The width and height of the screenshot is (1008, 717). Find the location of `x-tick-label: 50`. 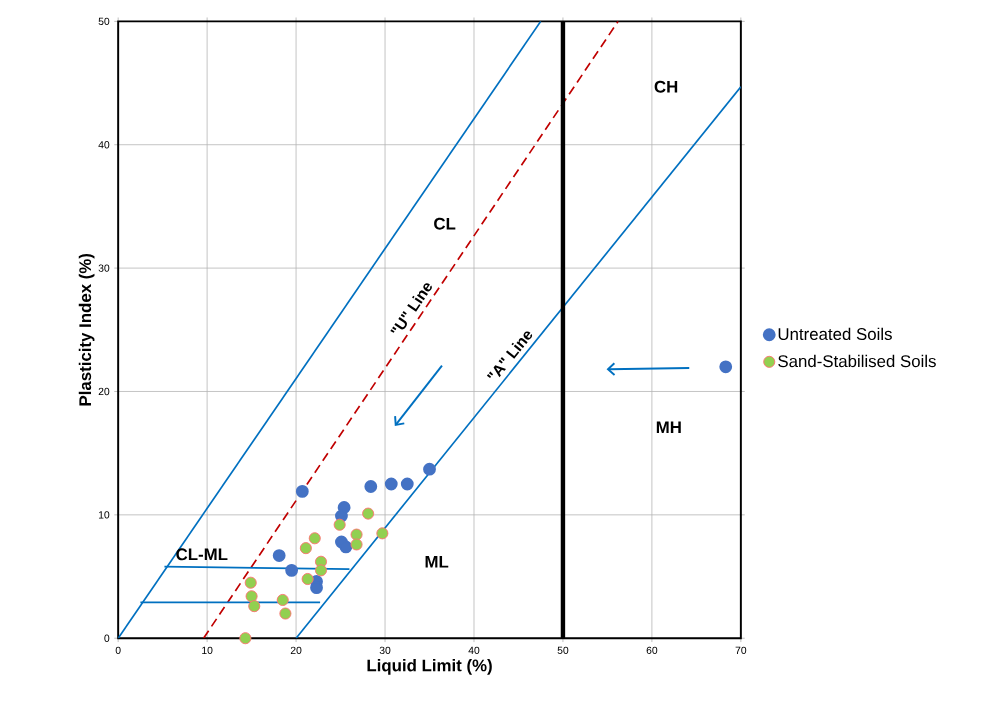

x-tick-label: 50 is located at coordinates (563, 650).